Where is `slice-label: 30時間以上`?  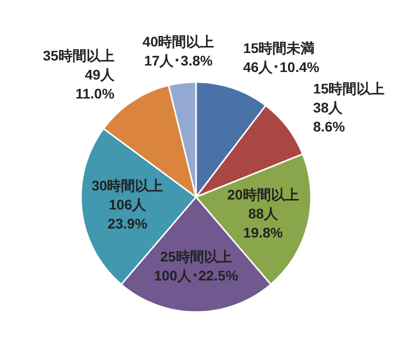
slice-label: 30時間以上 is located at coordinates (128, 186).